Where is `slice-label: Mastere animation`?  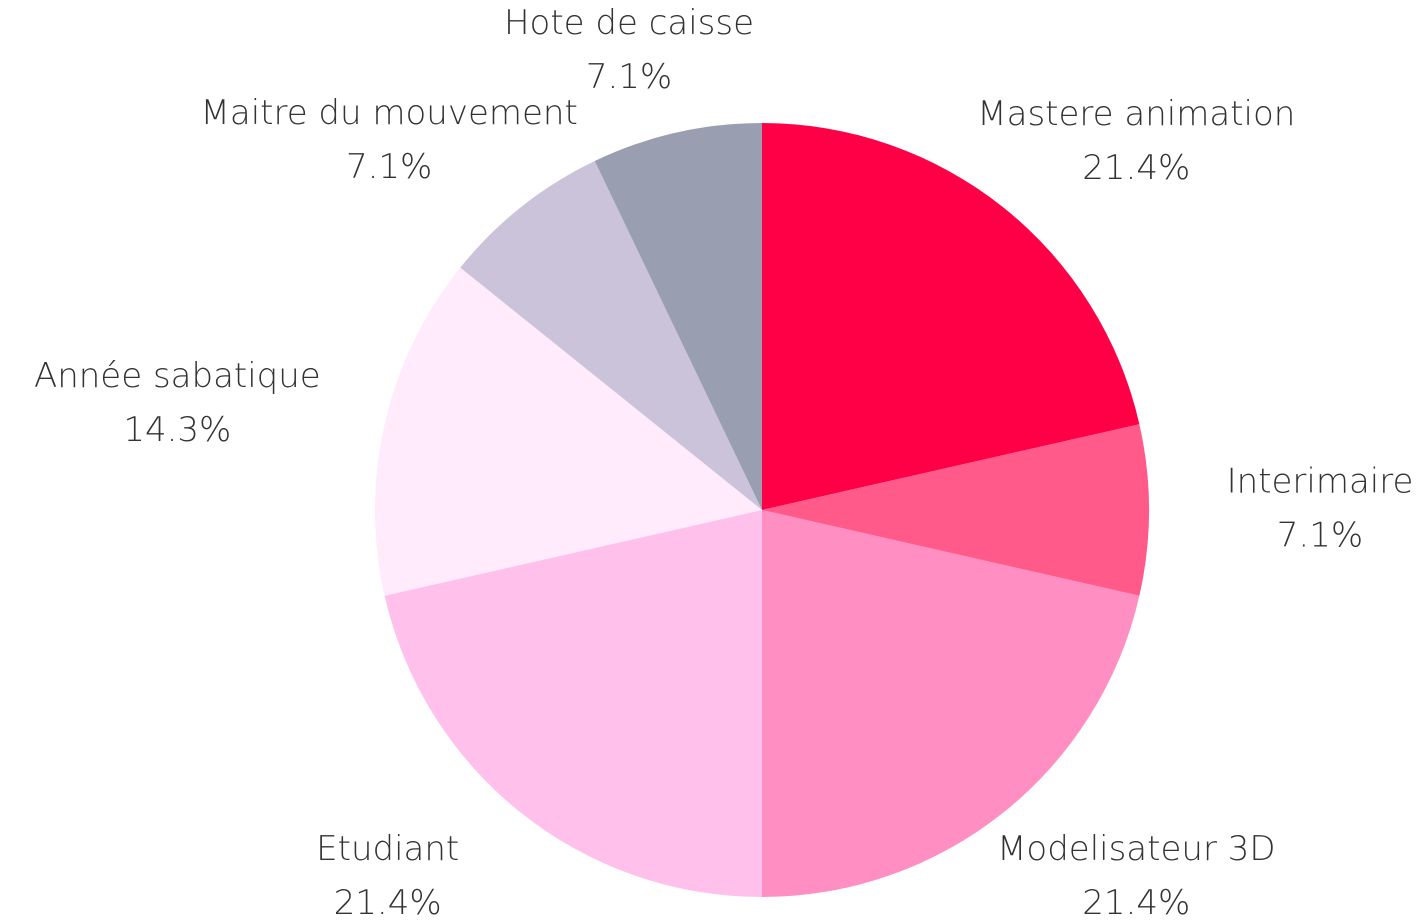 slice-label: Mastere animation is located at coordinates (1136, 114).